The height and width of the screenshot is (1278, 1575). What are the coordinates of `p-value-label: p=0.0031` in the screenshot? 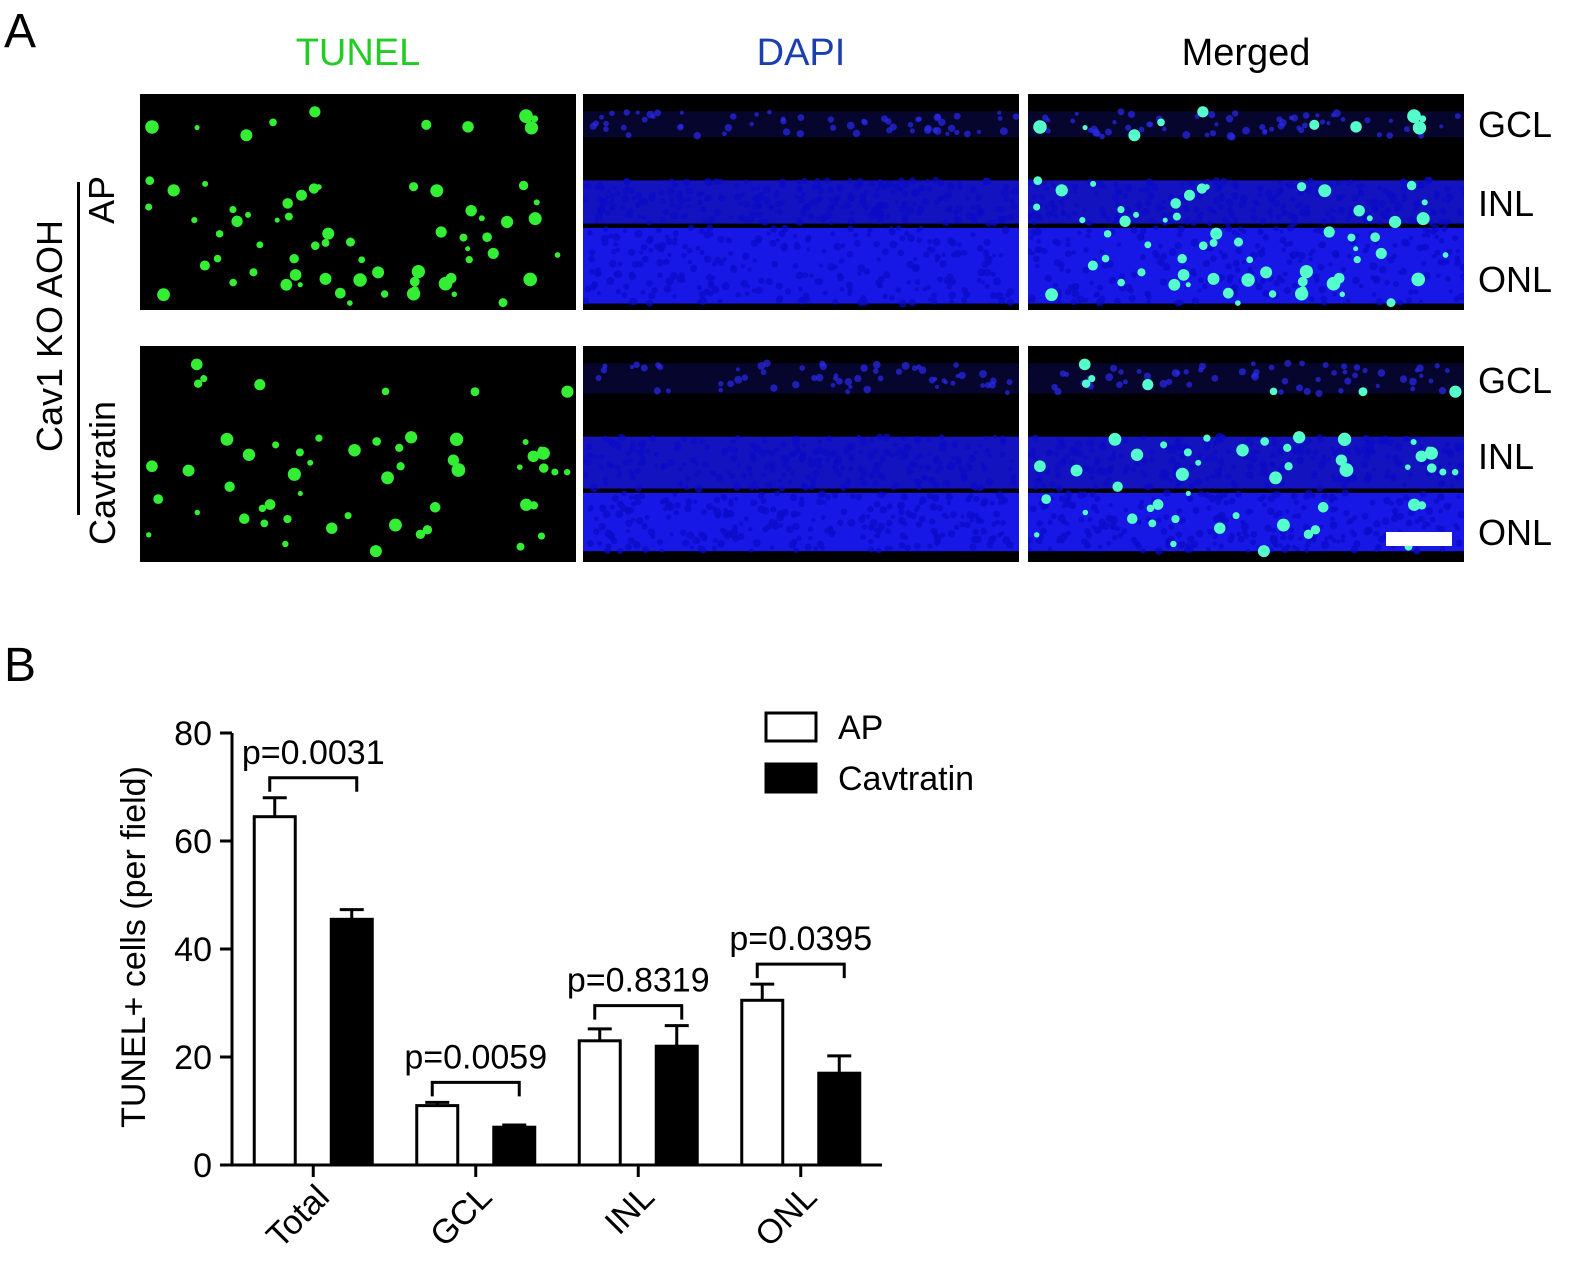 It's located at (313, 753).